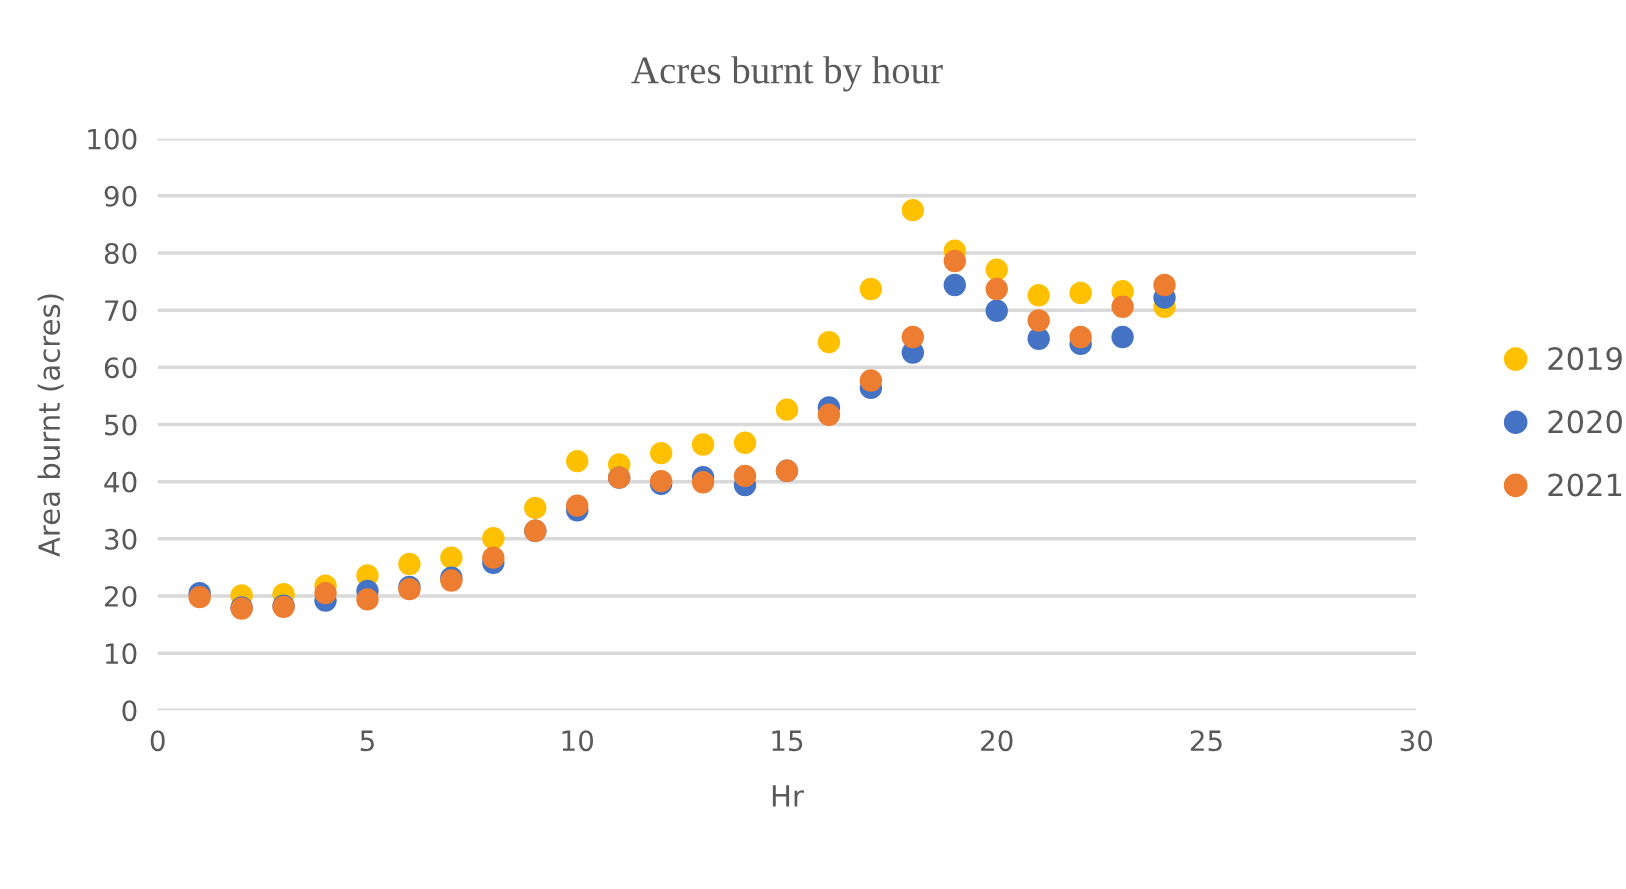  I want to click on x-tick-label: 5, so click(367, 741).